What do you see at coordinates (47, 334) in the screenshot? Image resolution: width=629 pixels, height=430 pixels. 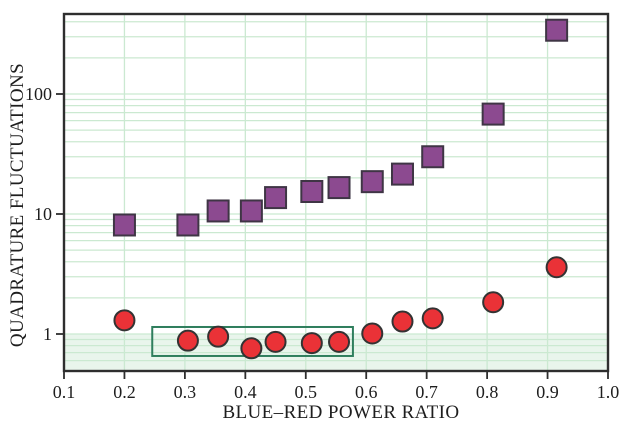 I see `y-tick-label: 1` at bounding box center [47, 334].